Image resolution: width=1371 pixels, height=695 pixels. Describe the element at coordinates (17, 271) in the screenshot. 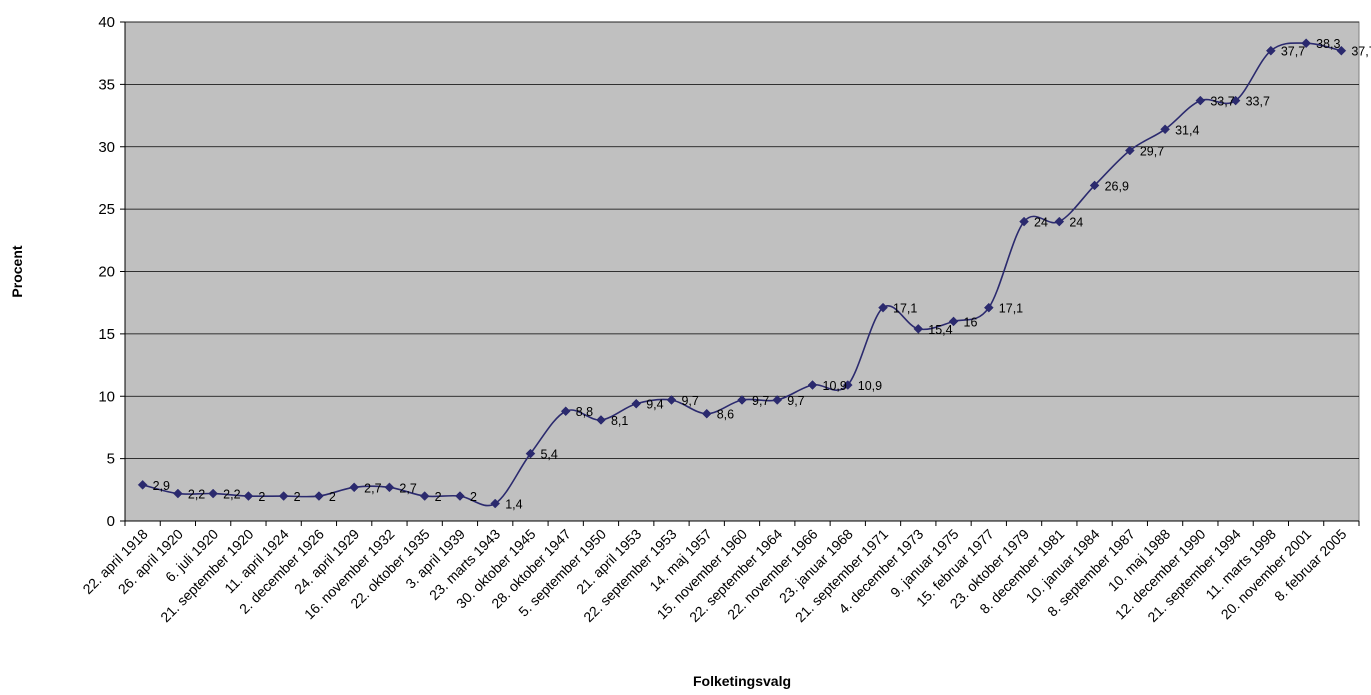

I see `y-axis-title: Procent` at that location.